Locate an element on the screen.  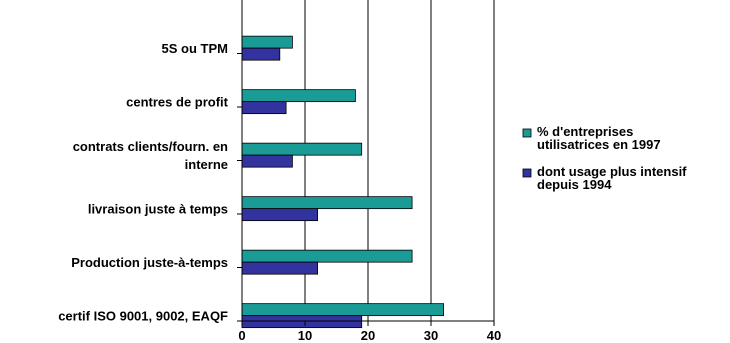
category-label: interne is located at coordinates (206, 164).